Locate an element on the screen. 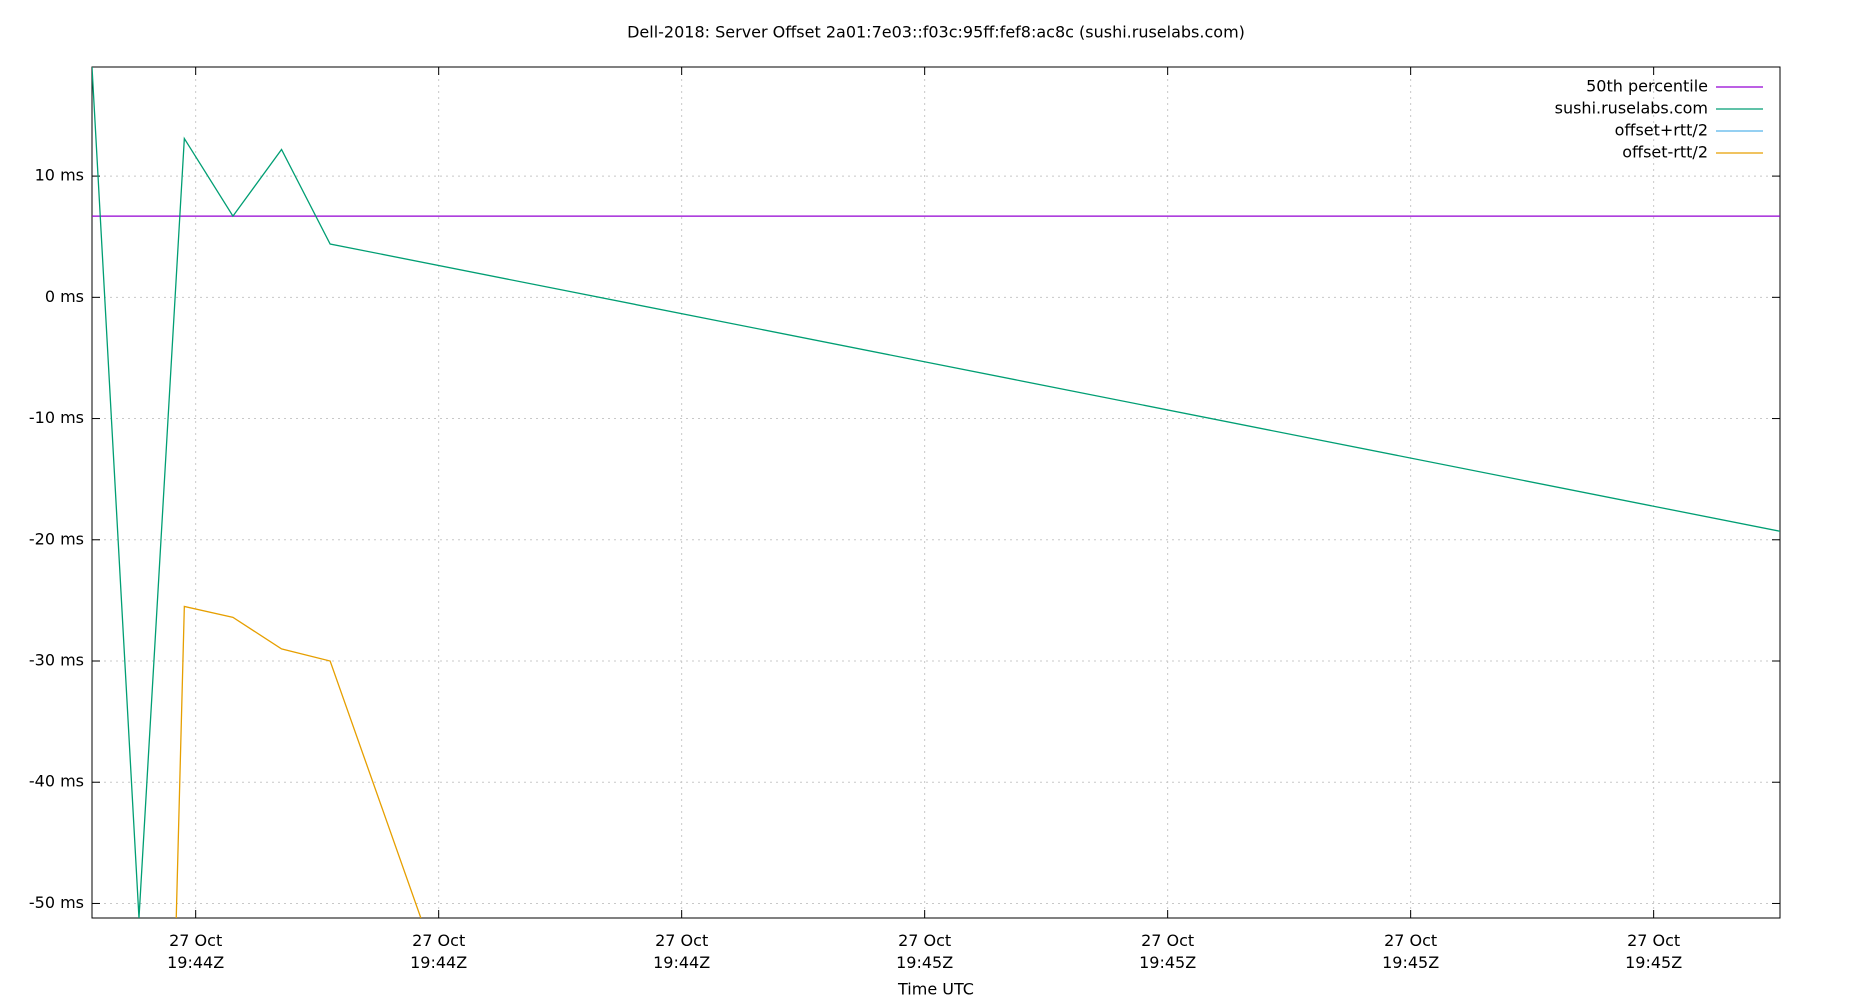  legend-label: 50th percentile is located at coordinates (1647, 86).